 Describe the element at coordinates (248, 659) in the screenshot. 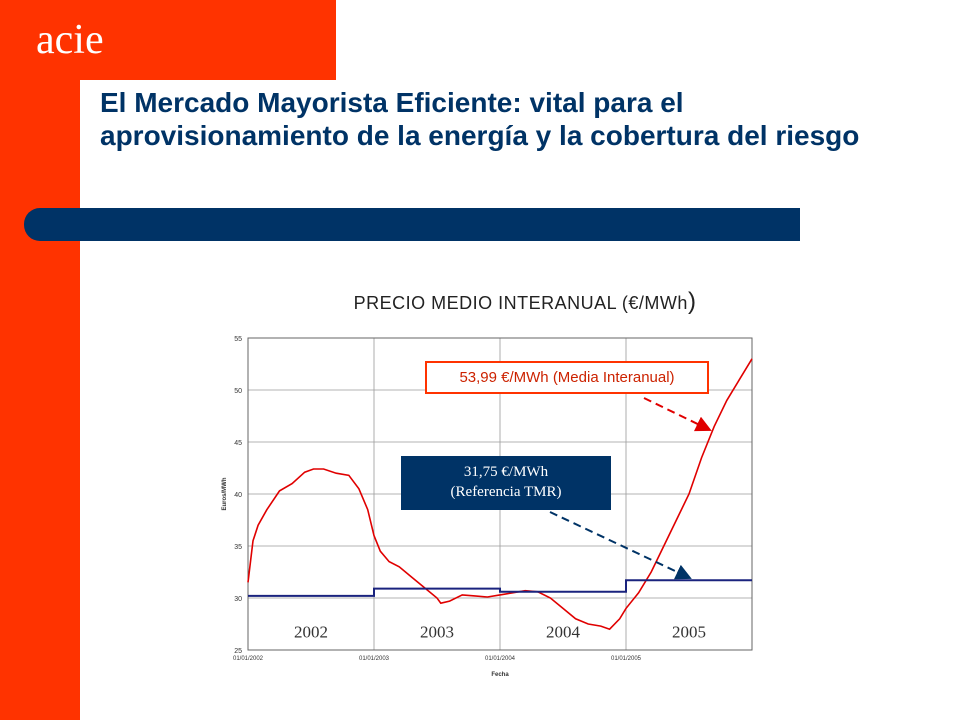

I see `x-tick-label: 01/01/2002` at that location.